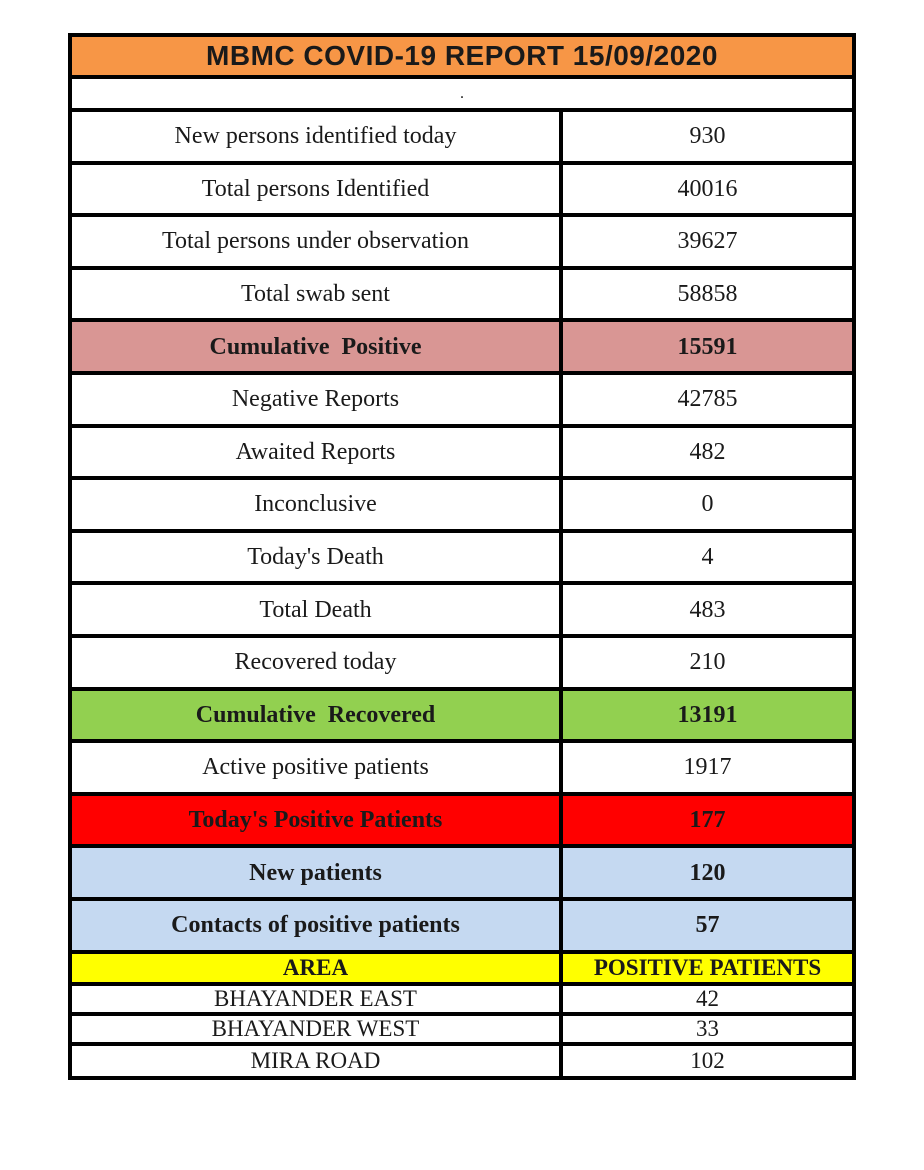 Image resolution: width=924 pixels, height=1170 pixels. Describe the element at coordinates (317, 820) in the screenshot. I see `stat-label: Today's Positive Patients` at that location.